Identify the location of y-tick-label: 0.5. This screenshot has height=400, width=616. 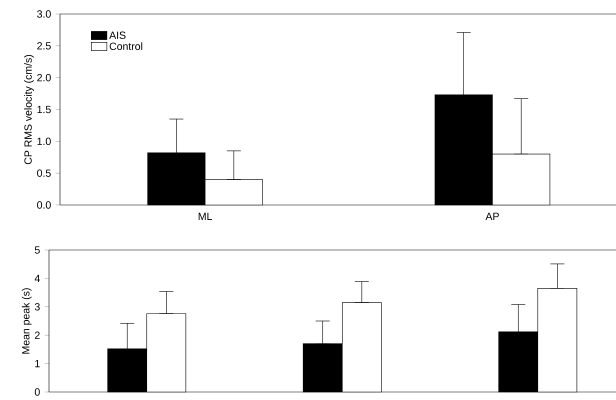
(44, 173).